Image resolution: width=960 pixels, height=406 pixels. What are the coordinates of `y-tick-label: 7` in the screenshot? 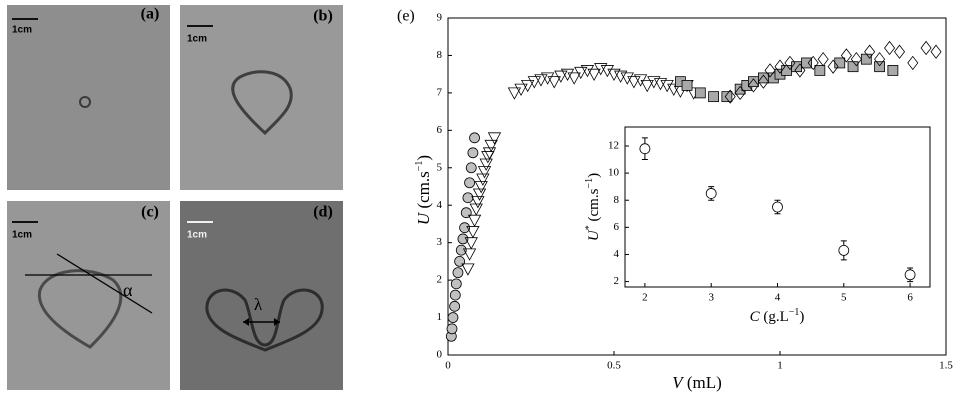 It's located at (440, 92).